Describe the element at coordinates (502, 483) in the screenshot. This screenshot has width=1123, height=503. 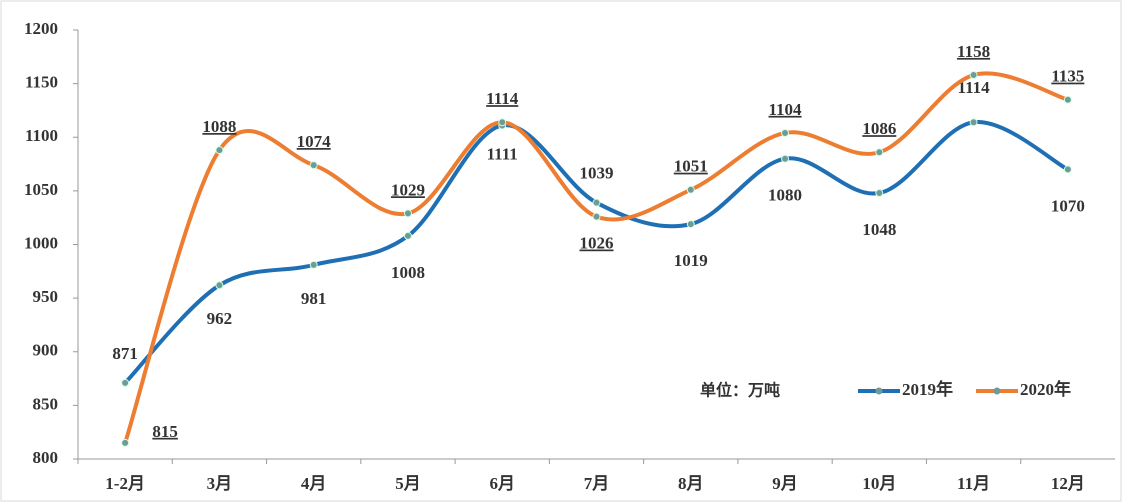
I see `x-tick-label: 6月` at that location.